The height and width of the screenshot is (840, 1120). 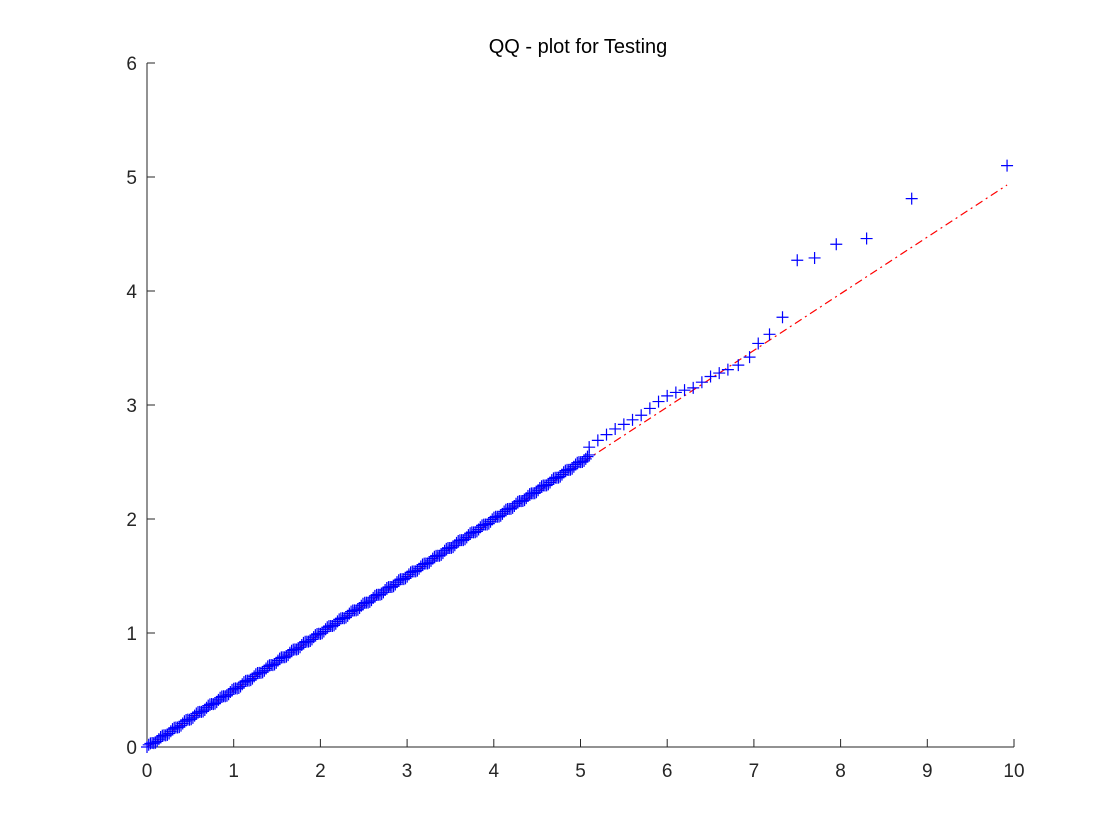 What do you see at coordinates (131, 406) in the screenshot?
I see `y-tick-label: 3` at bounding box center [131, 406].